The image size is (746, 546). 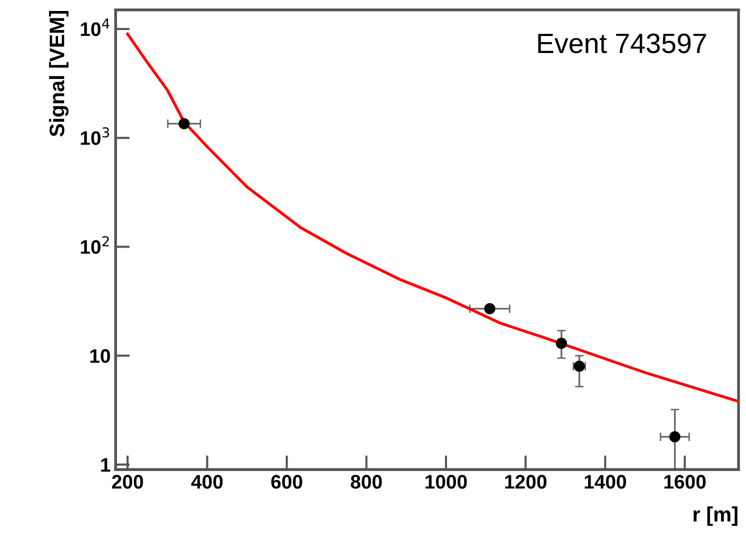 What do you see at coordinates (95, 27) in the screenshot?
I see `y-tick-label: 10$^{4}$` at bounding box center [95, 27].